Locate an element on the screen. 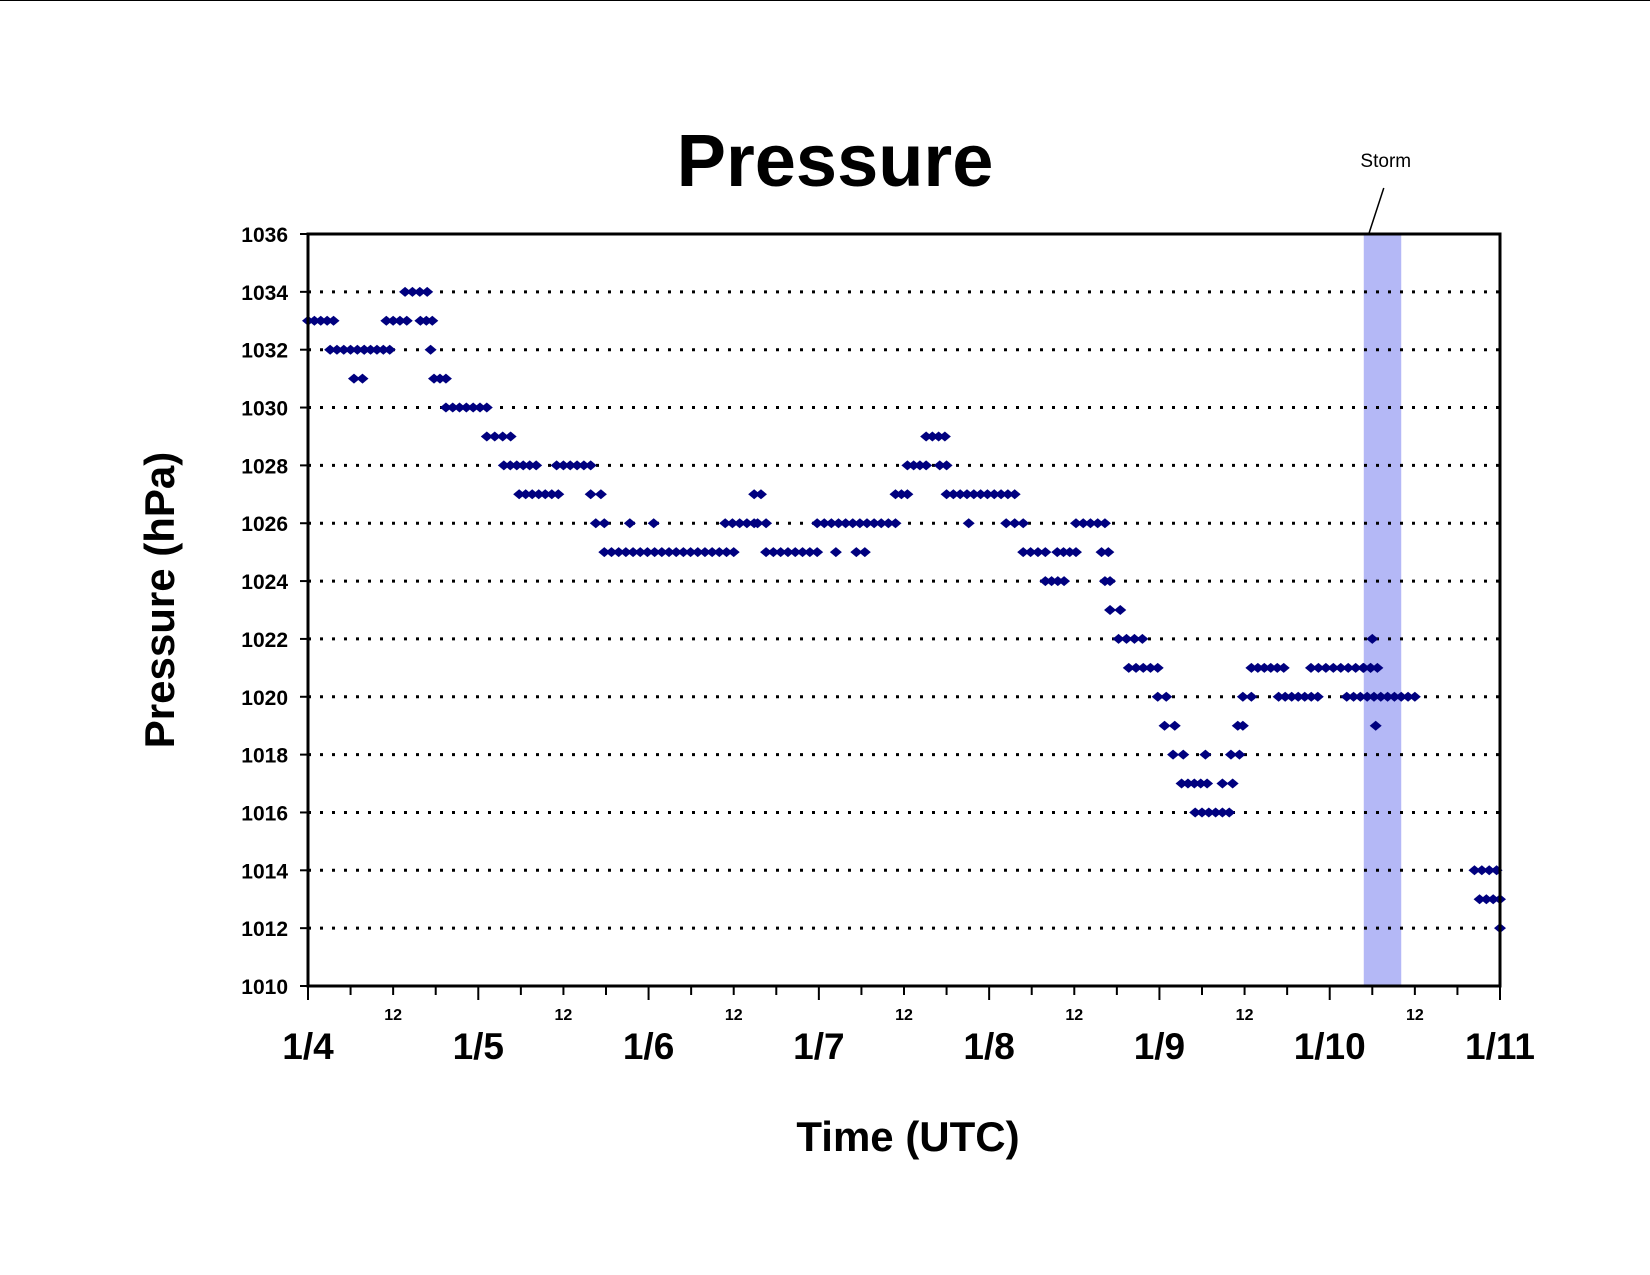 Image resolution: width=1650 pixels, height=1275 pixels. x-tick-label-1/5: 1/5 is located at coordinates (478, 1046).